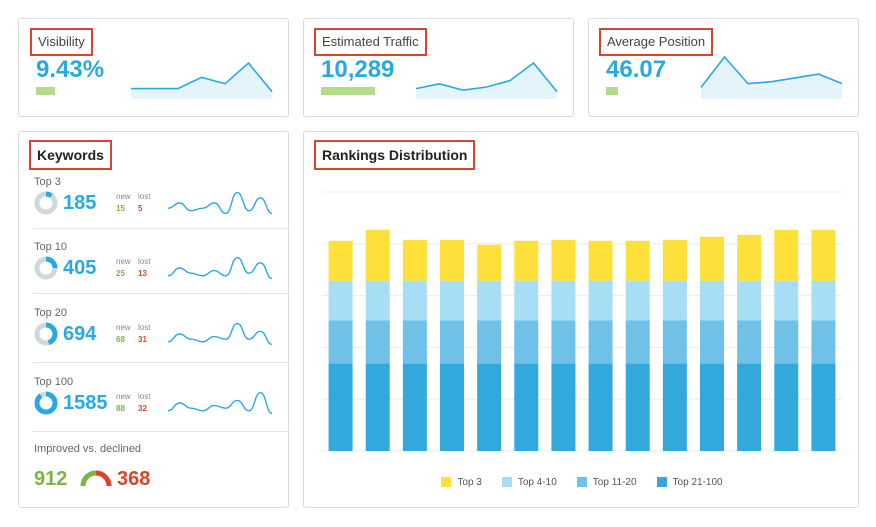  Describe the element at coordinates (54, 382) in the screenshot. I see `keyword-group-label: Top 100` at that location.